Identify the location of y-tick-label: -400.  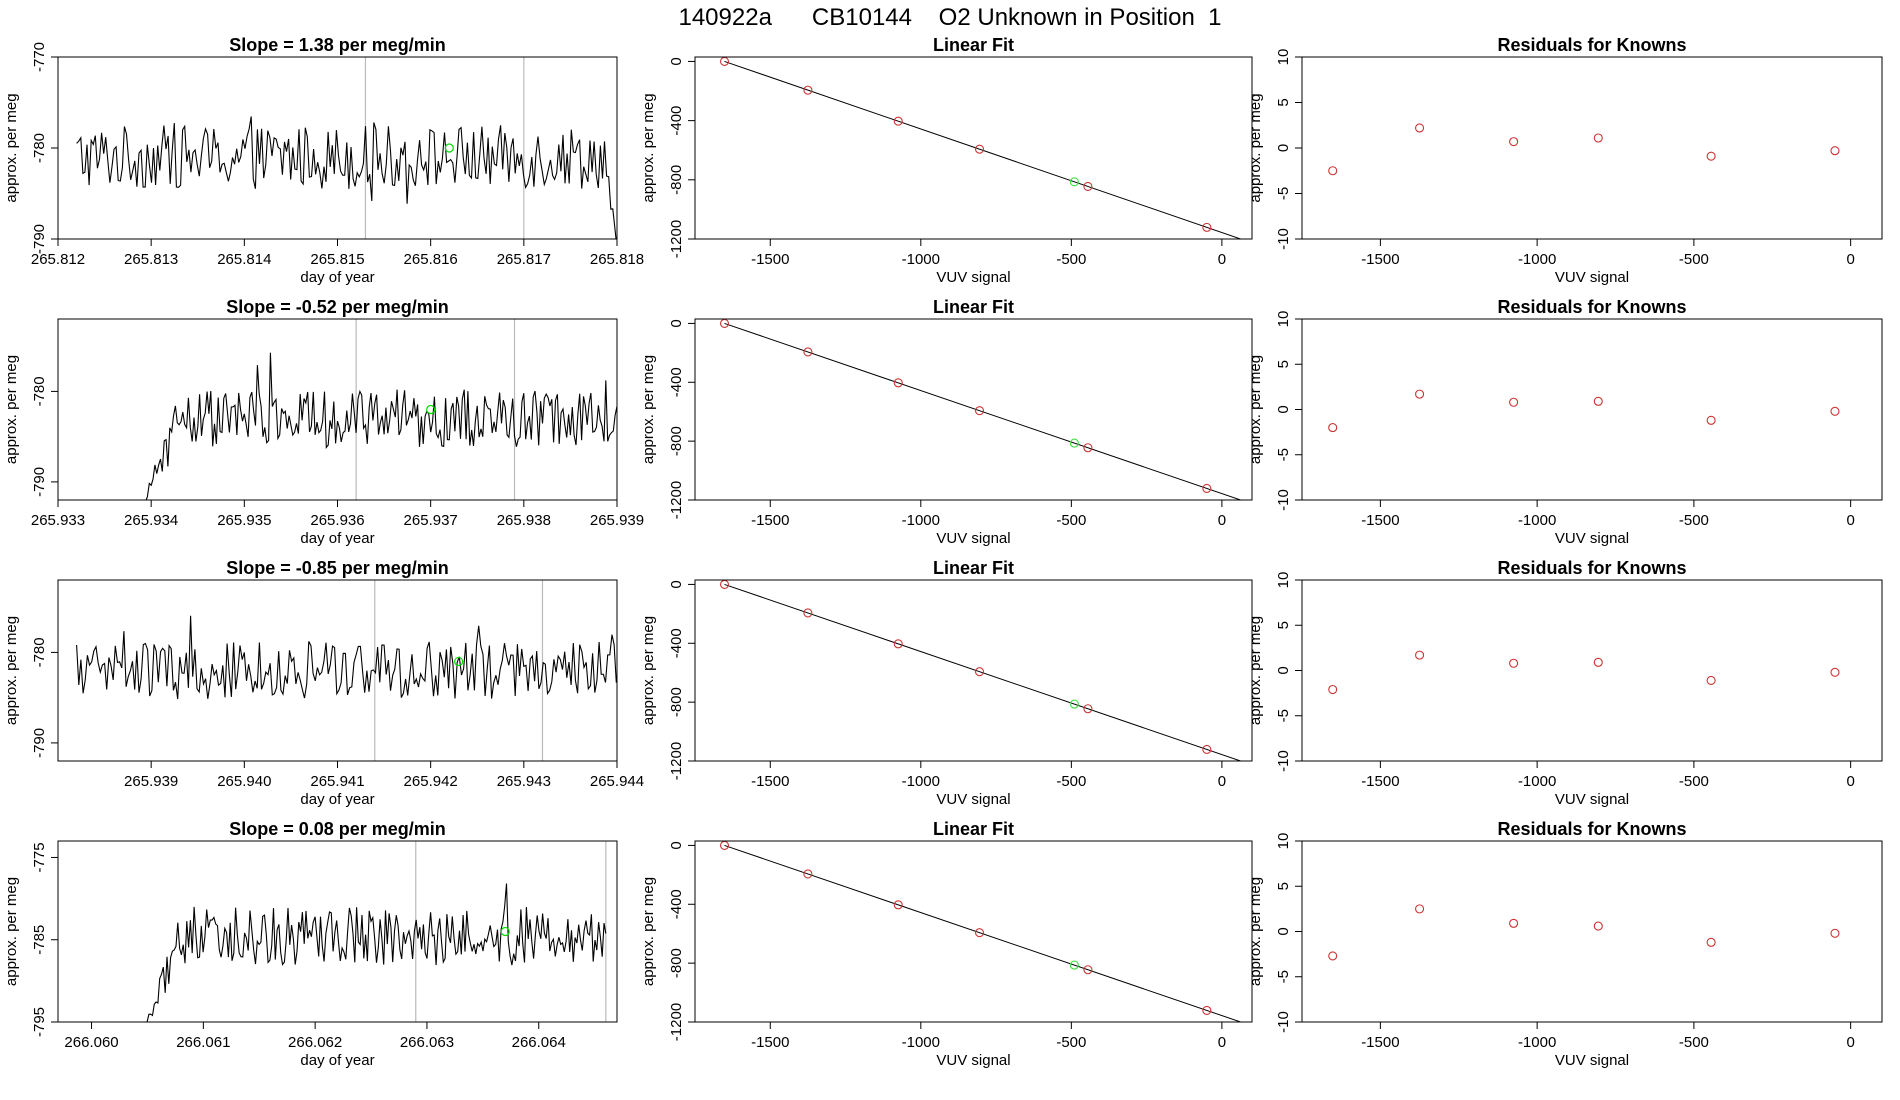
(676, 643).